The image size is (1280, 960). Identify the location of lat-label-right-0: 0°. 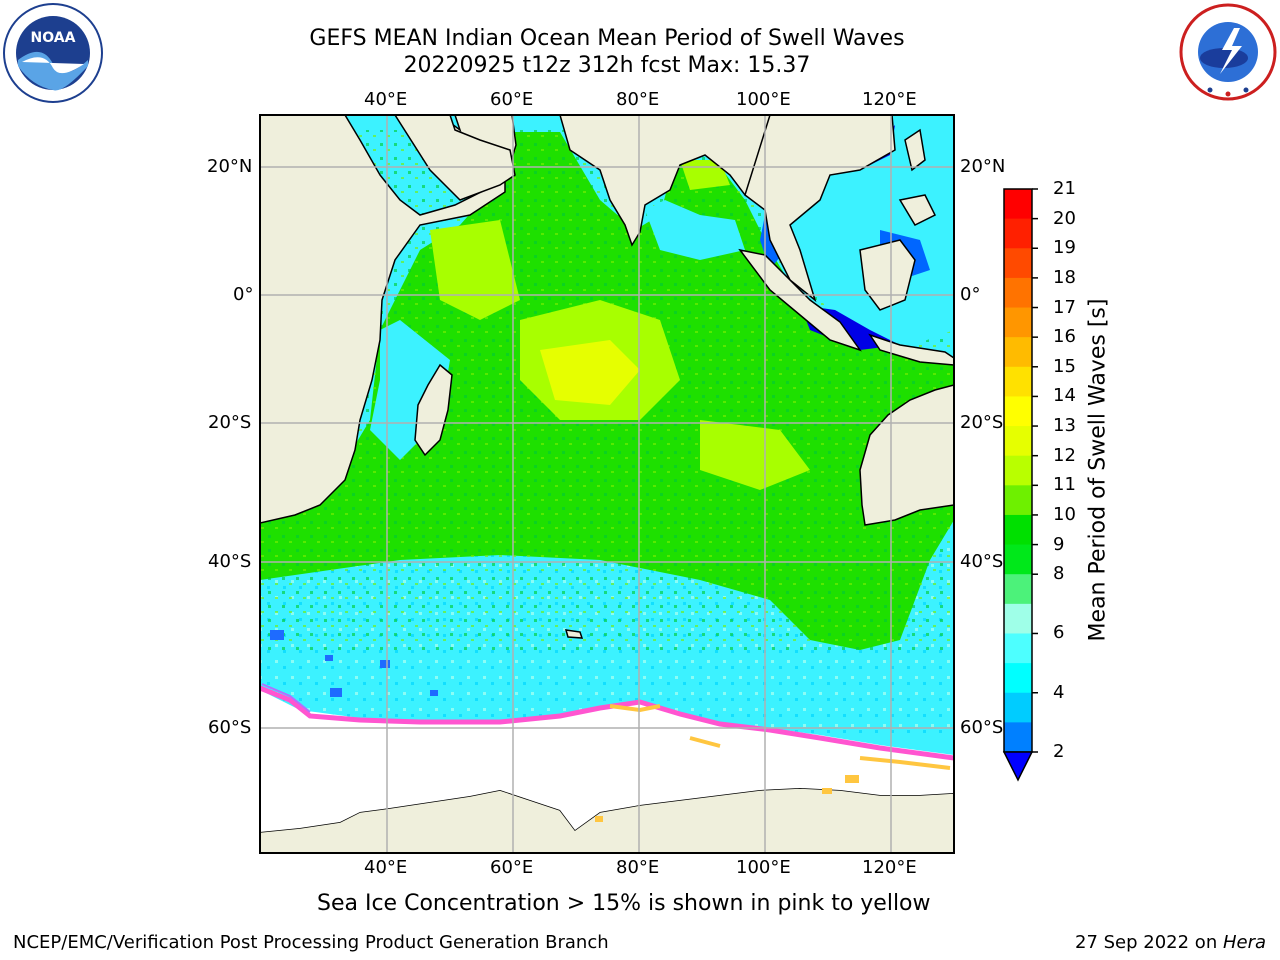
(970, 294).